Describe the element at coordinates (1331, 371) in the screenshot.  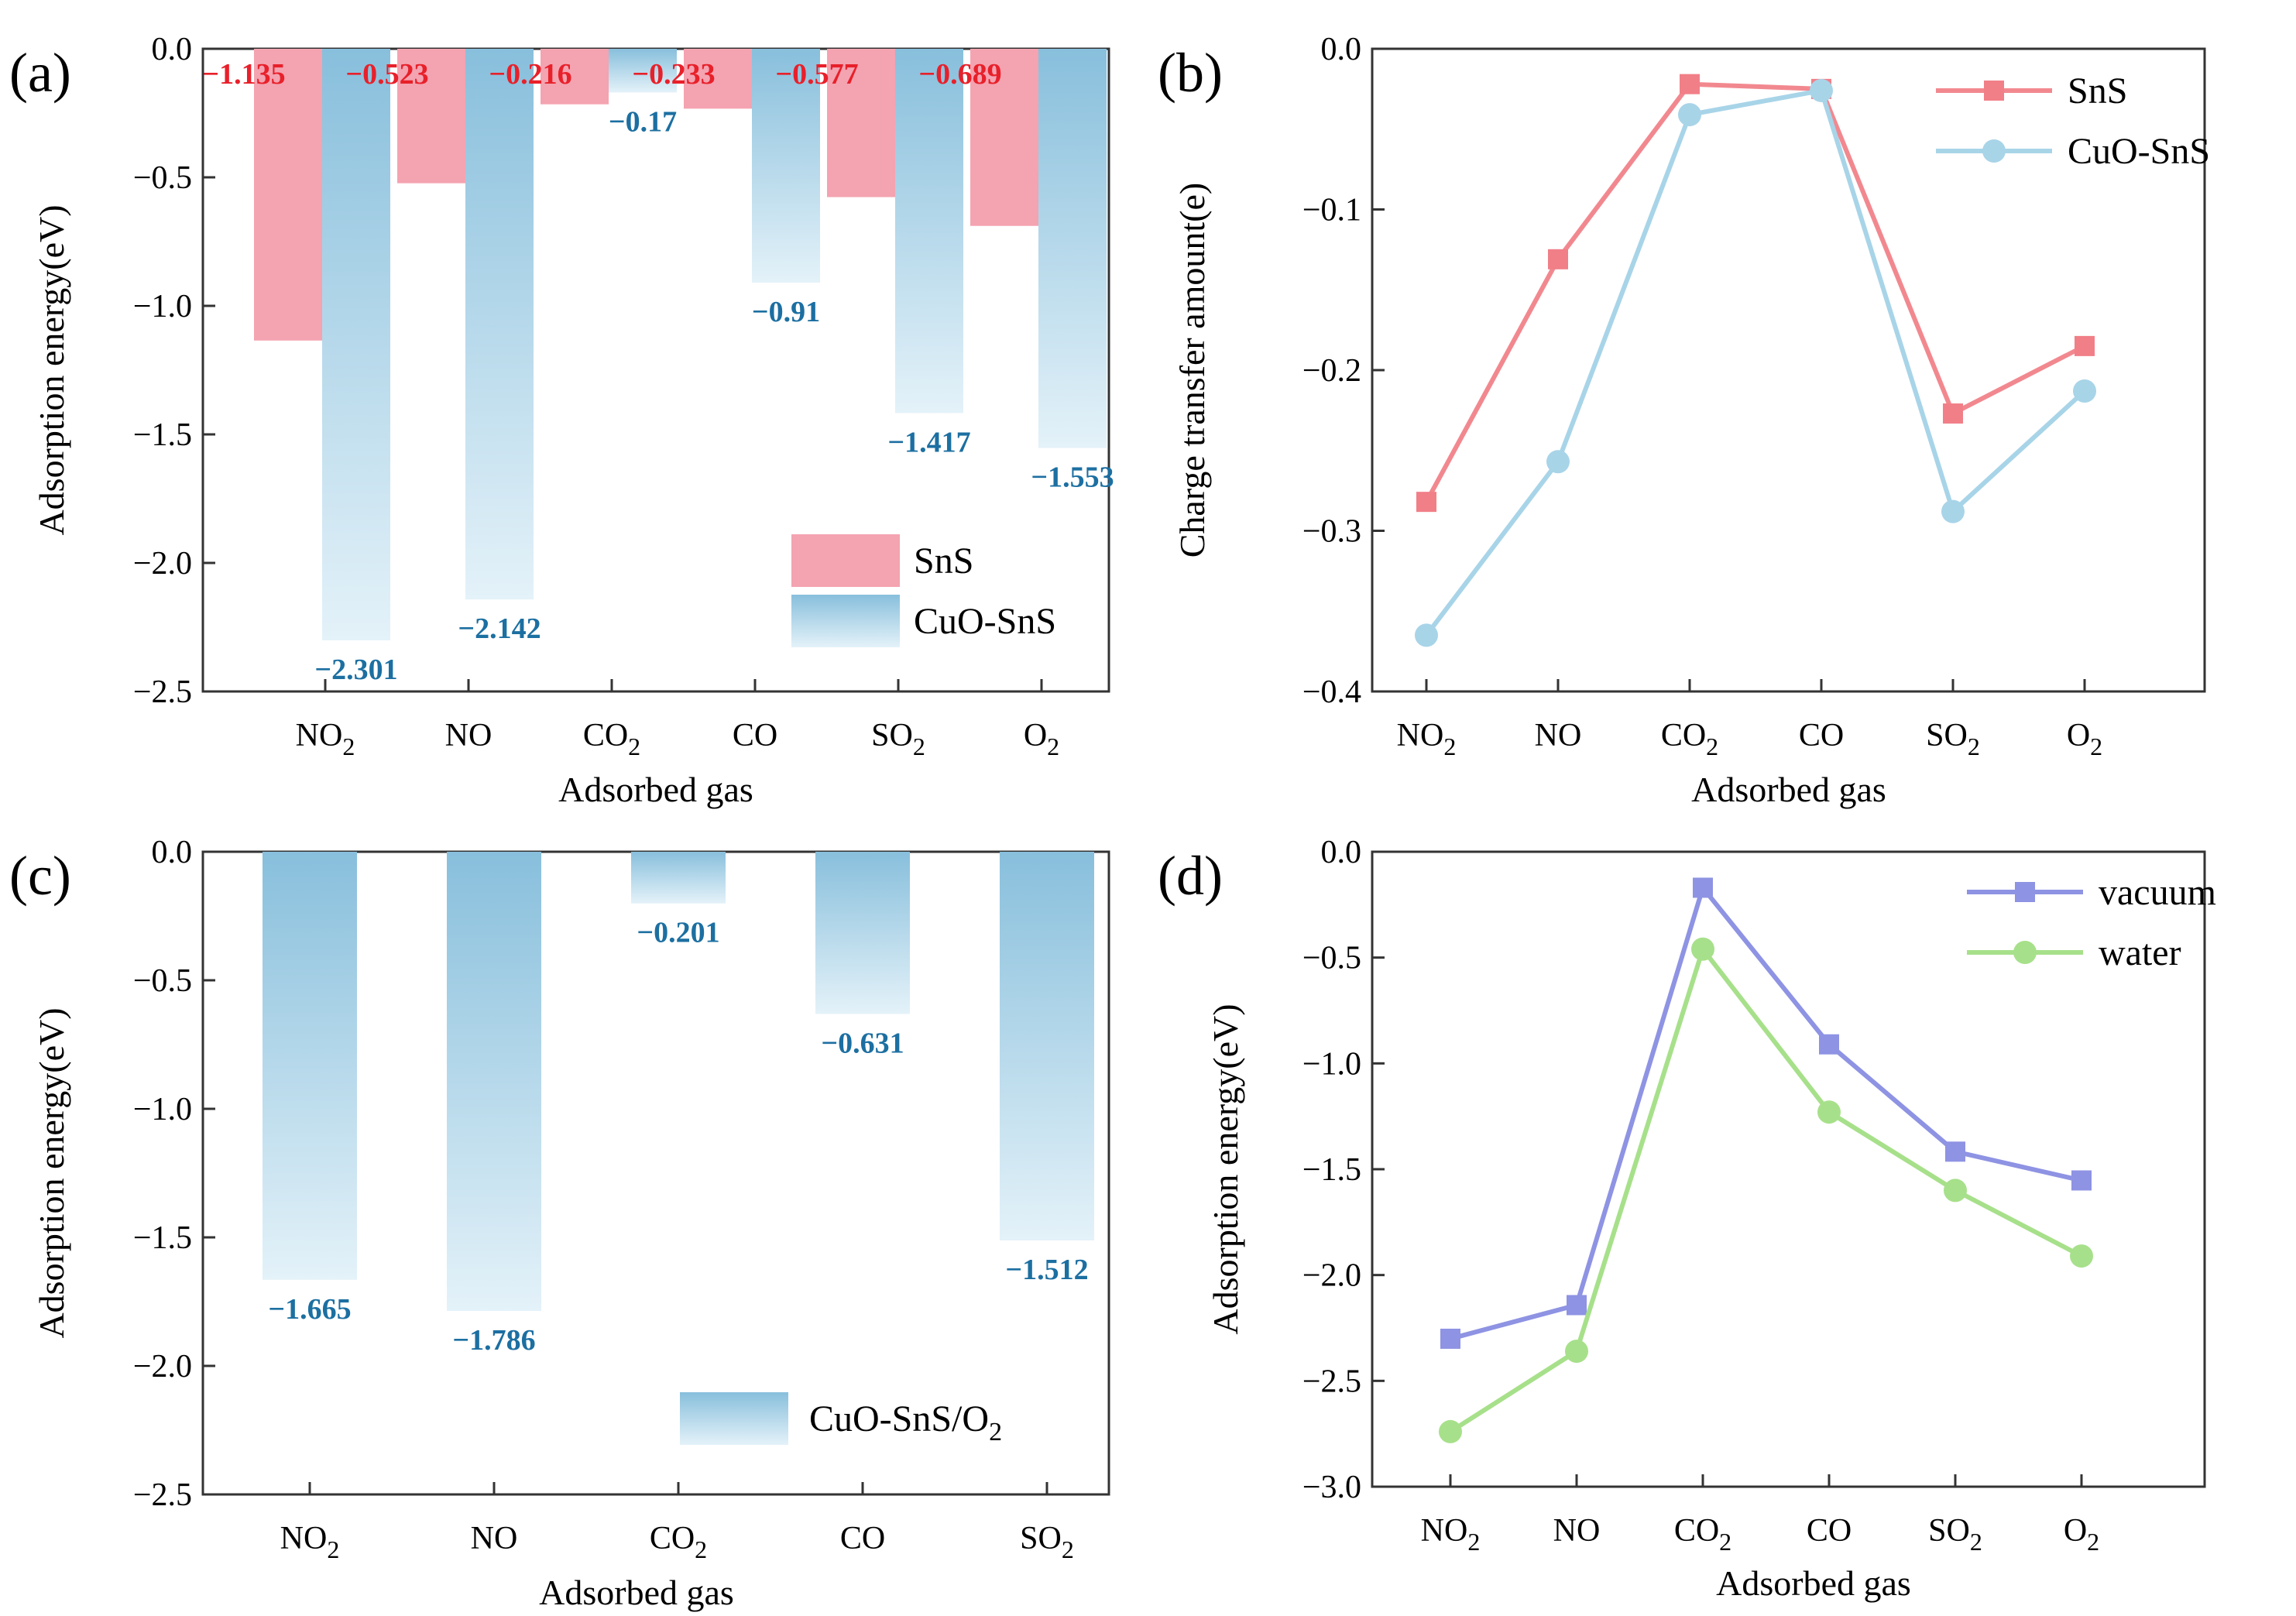
I see `y-tick-label: −0.2` at that location.